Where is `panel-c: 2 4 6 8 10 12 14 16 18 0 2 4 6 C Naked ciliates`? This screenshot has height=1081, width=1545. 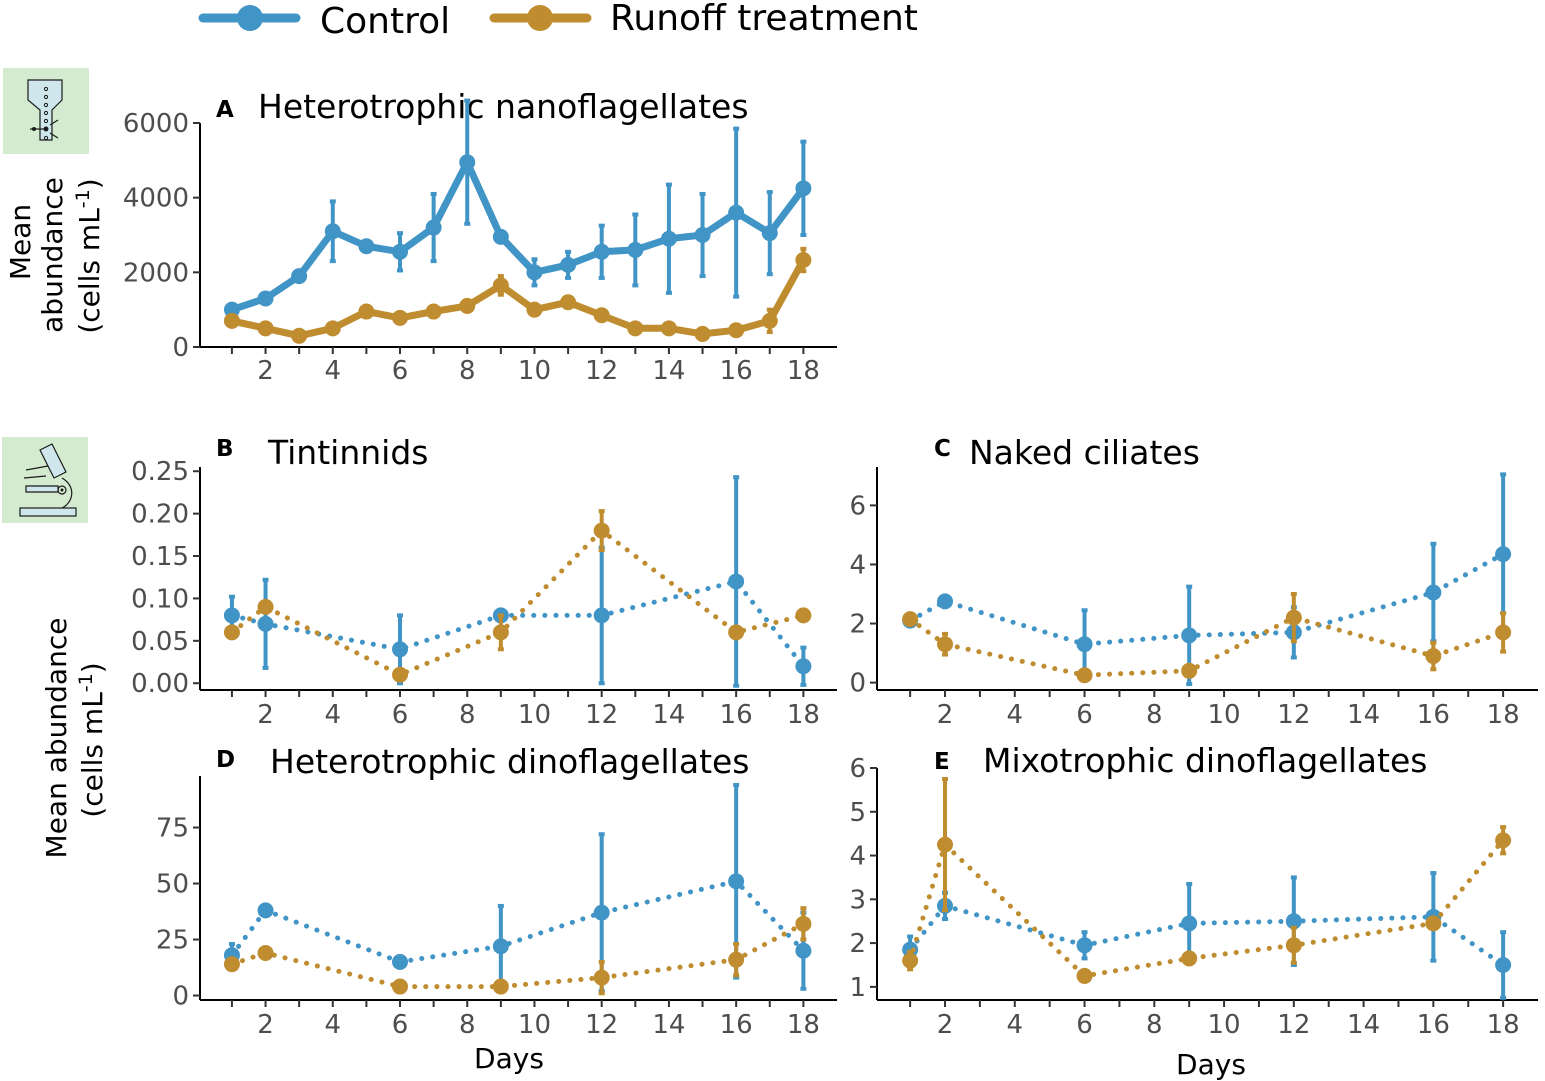 panel-c: 2 4 6 8 10 12 14 16 18 0 2 4 6 C Naked ciliates is located at coordinates (1193, 581).